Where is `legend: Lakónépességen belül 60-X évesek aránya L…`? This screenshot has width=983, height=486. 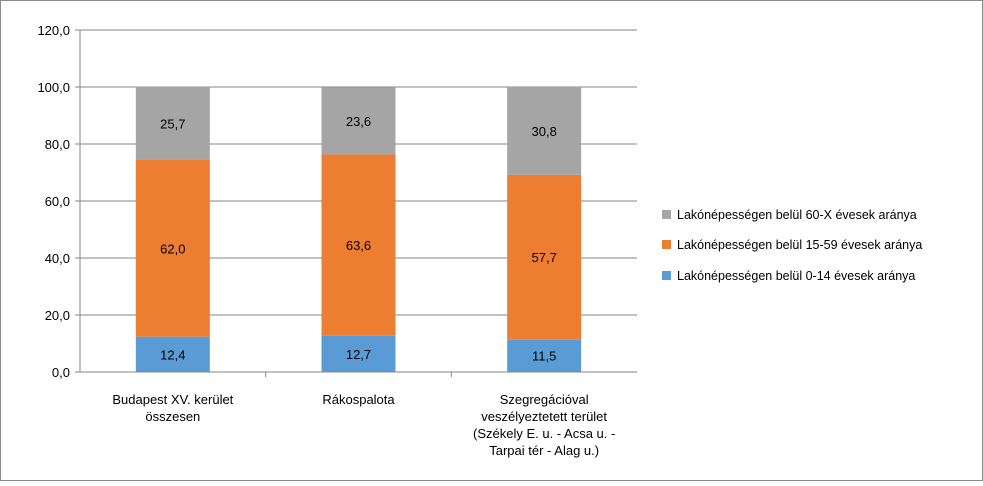
legend: Lakónépességen belül 60-X évesek aránya L… is located at coordinates (792, 245).